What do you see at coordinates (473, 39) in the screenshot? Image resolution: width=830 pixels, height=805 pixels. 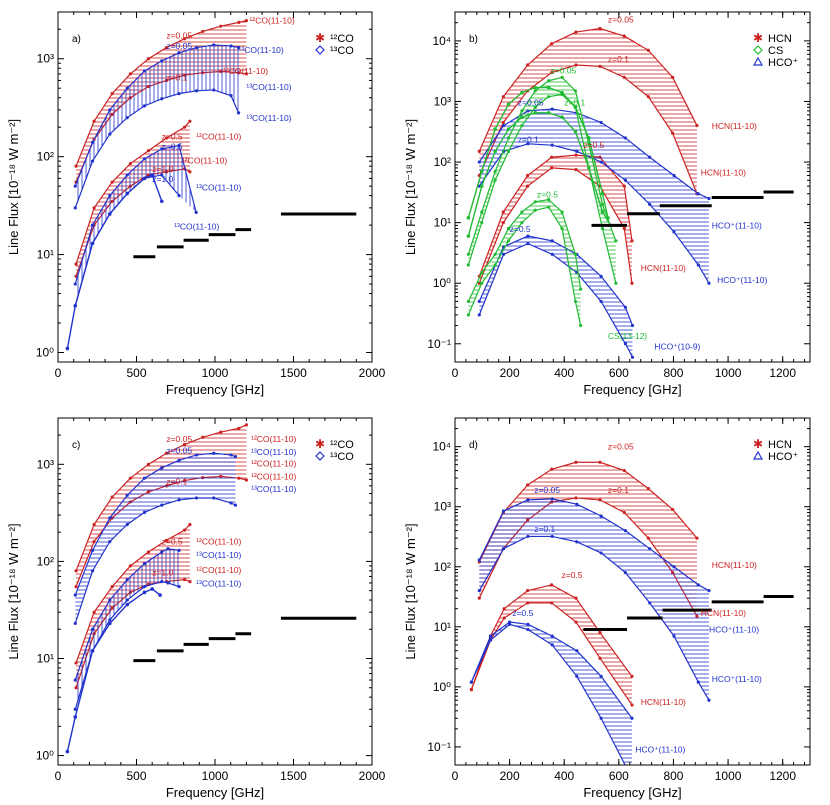 I see `panel-label: b)` at bounding box center [473, 39].